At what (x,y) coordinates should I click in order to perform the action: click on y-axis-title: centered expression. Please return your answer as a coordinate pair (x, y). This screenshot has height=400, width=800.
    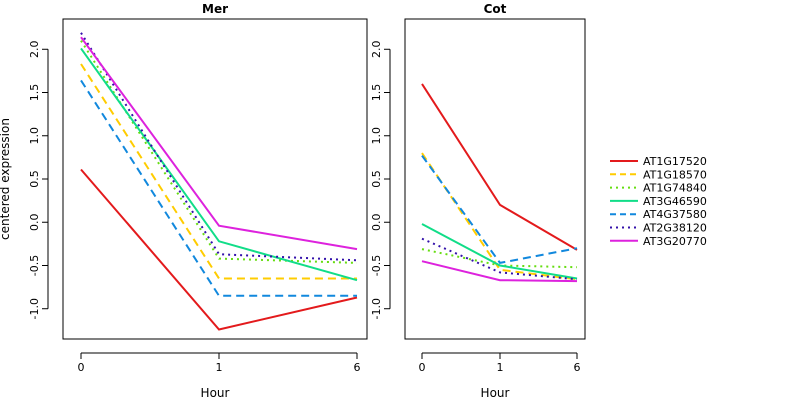
    Looking at the image, I should click on (6, 179).